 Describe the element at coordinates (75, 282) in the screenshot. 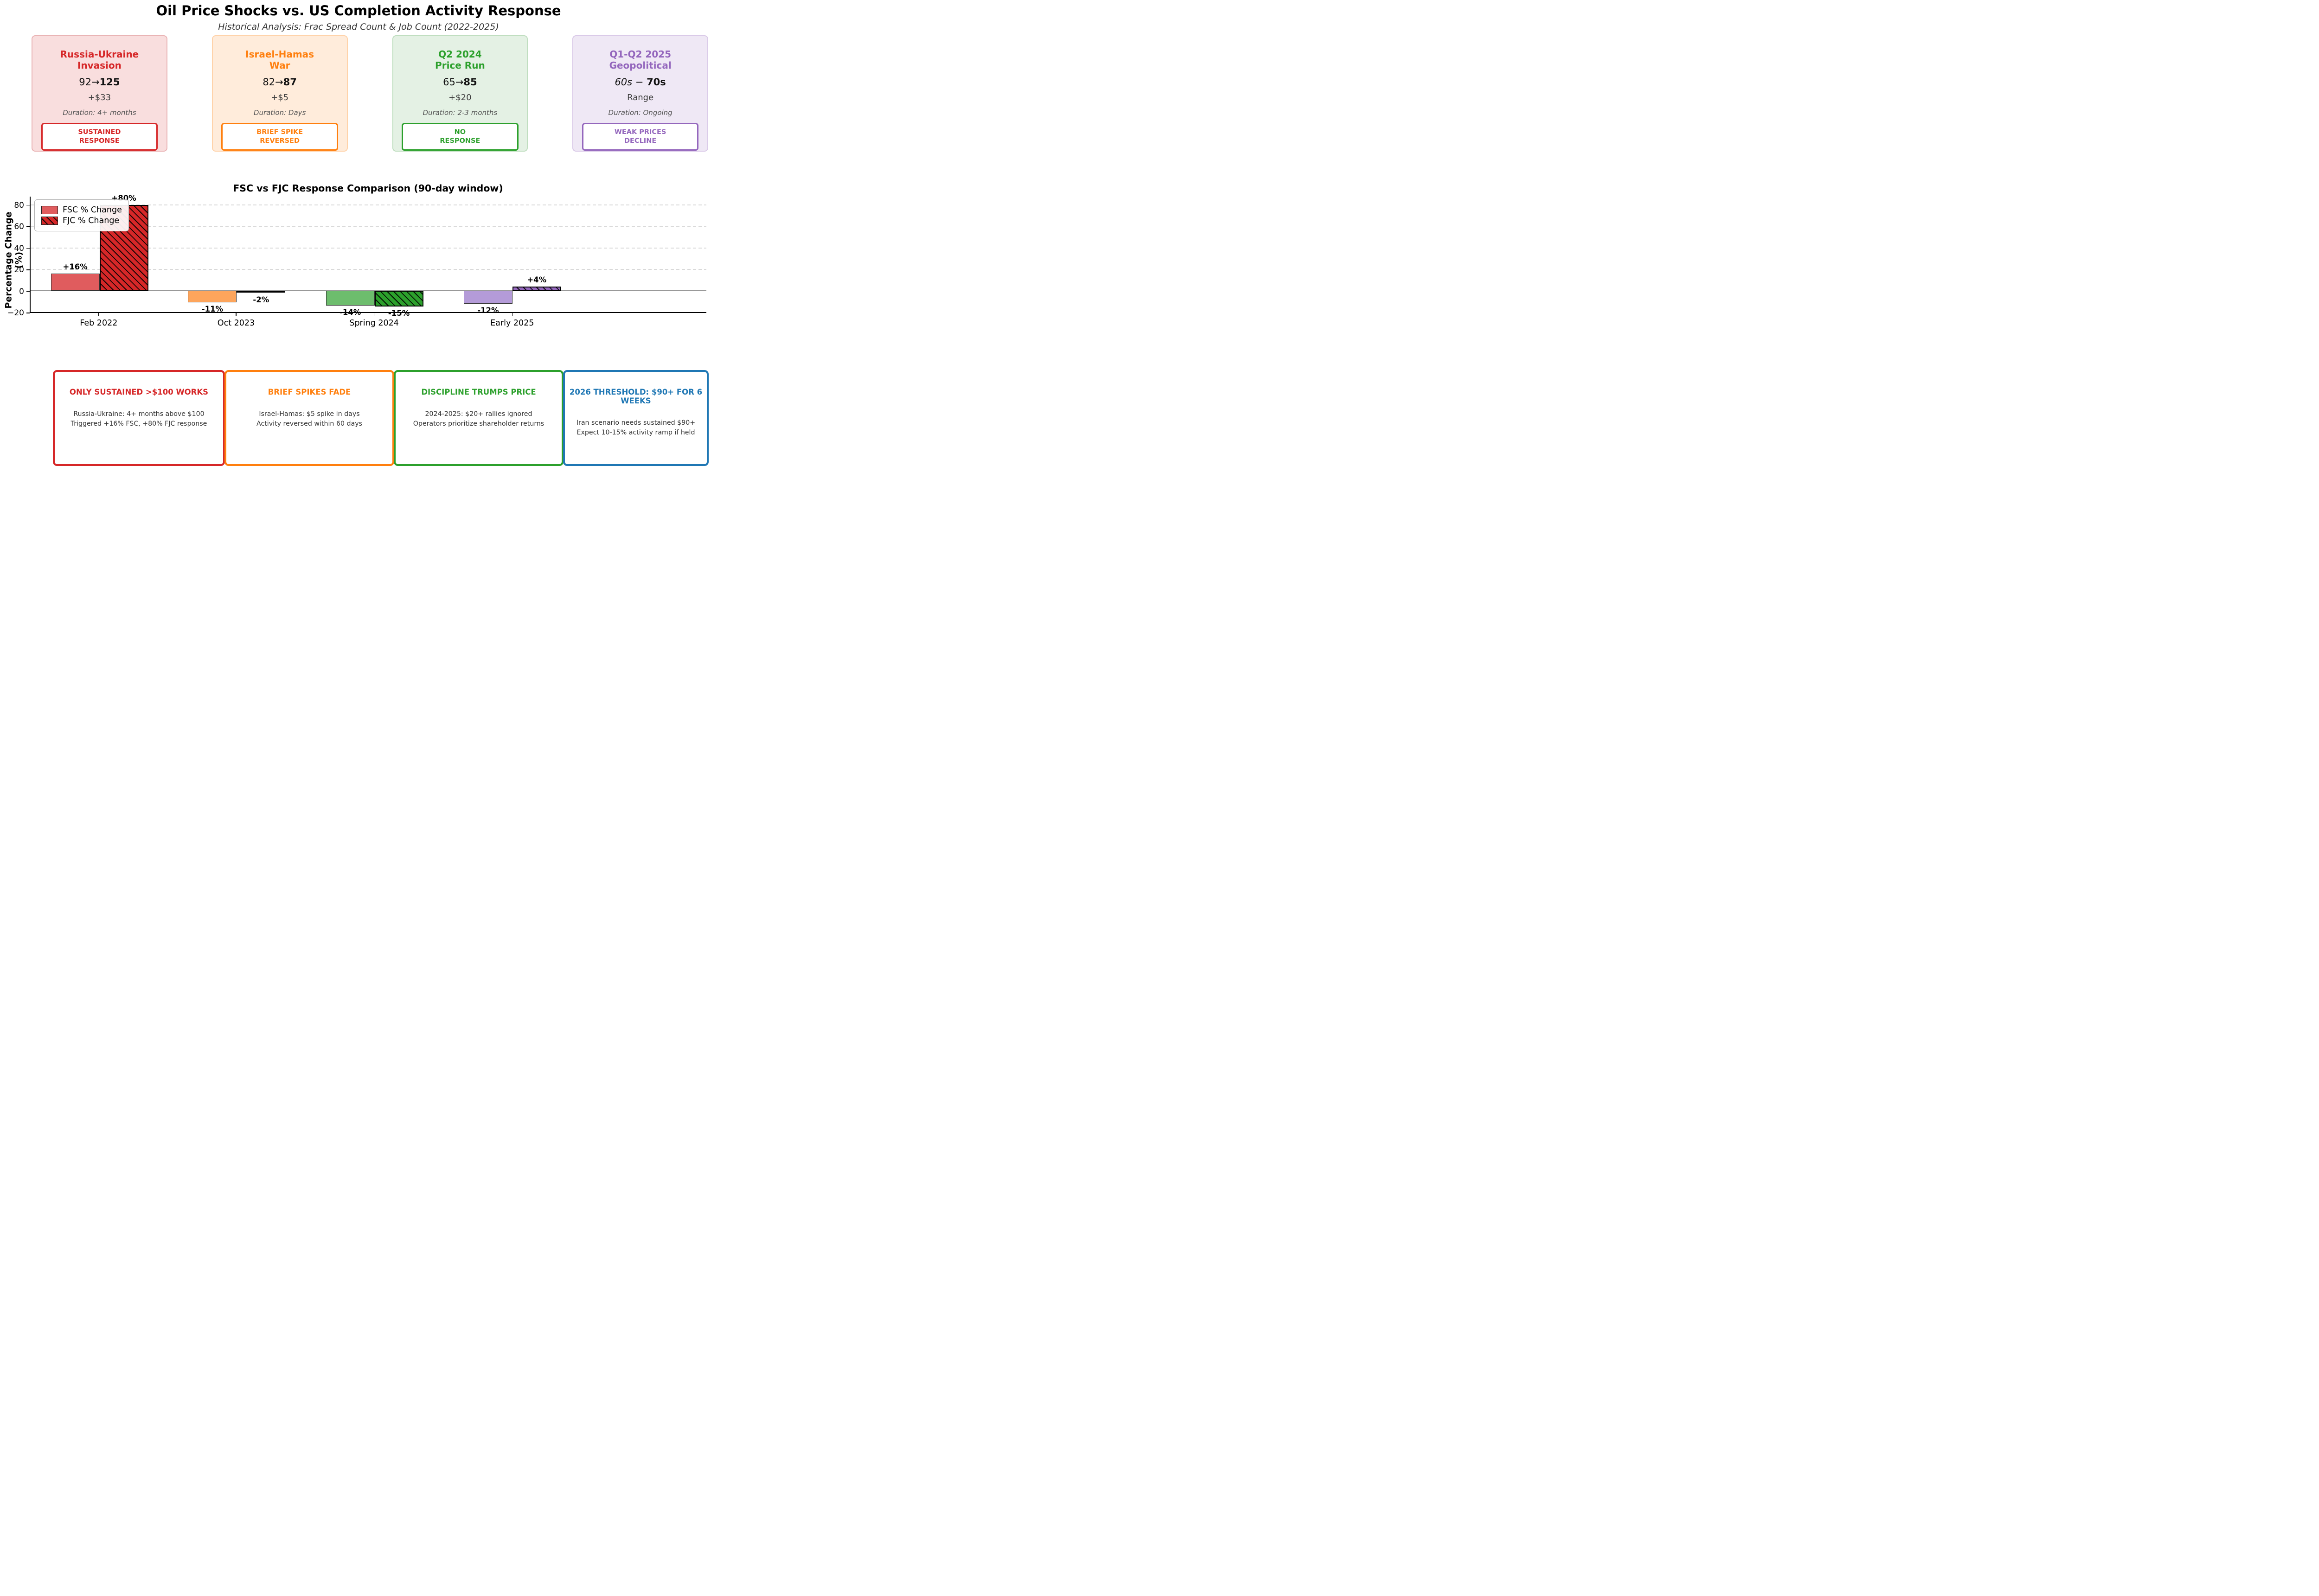

I see `bar-fsc-feb-2022` at that location.